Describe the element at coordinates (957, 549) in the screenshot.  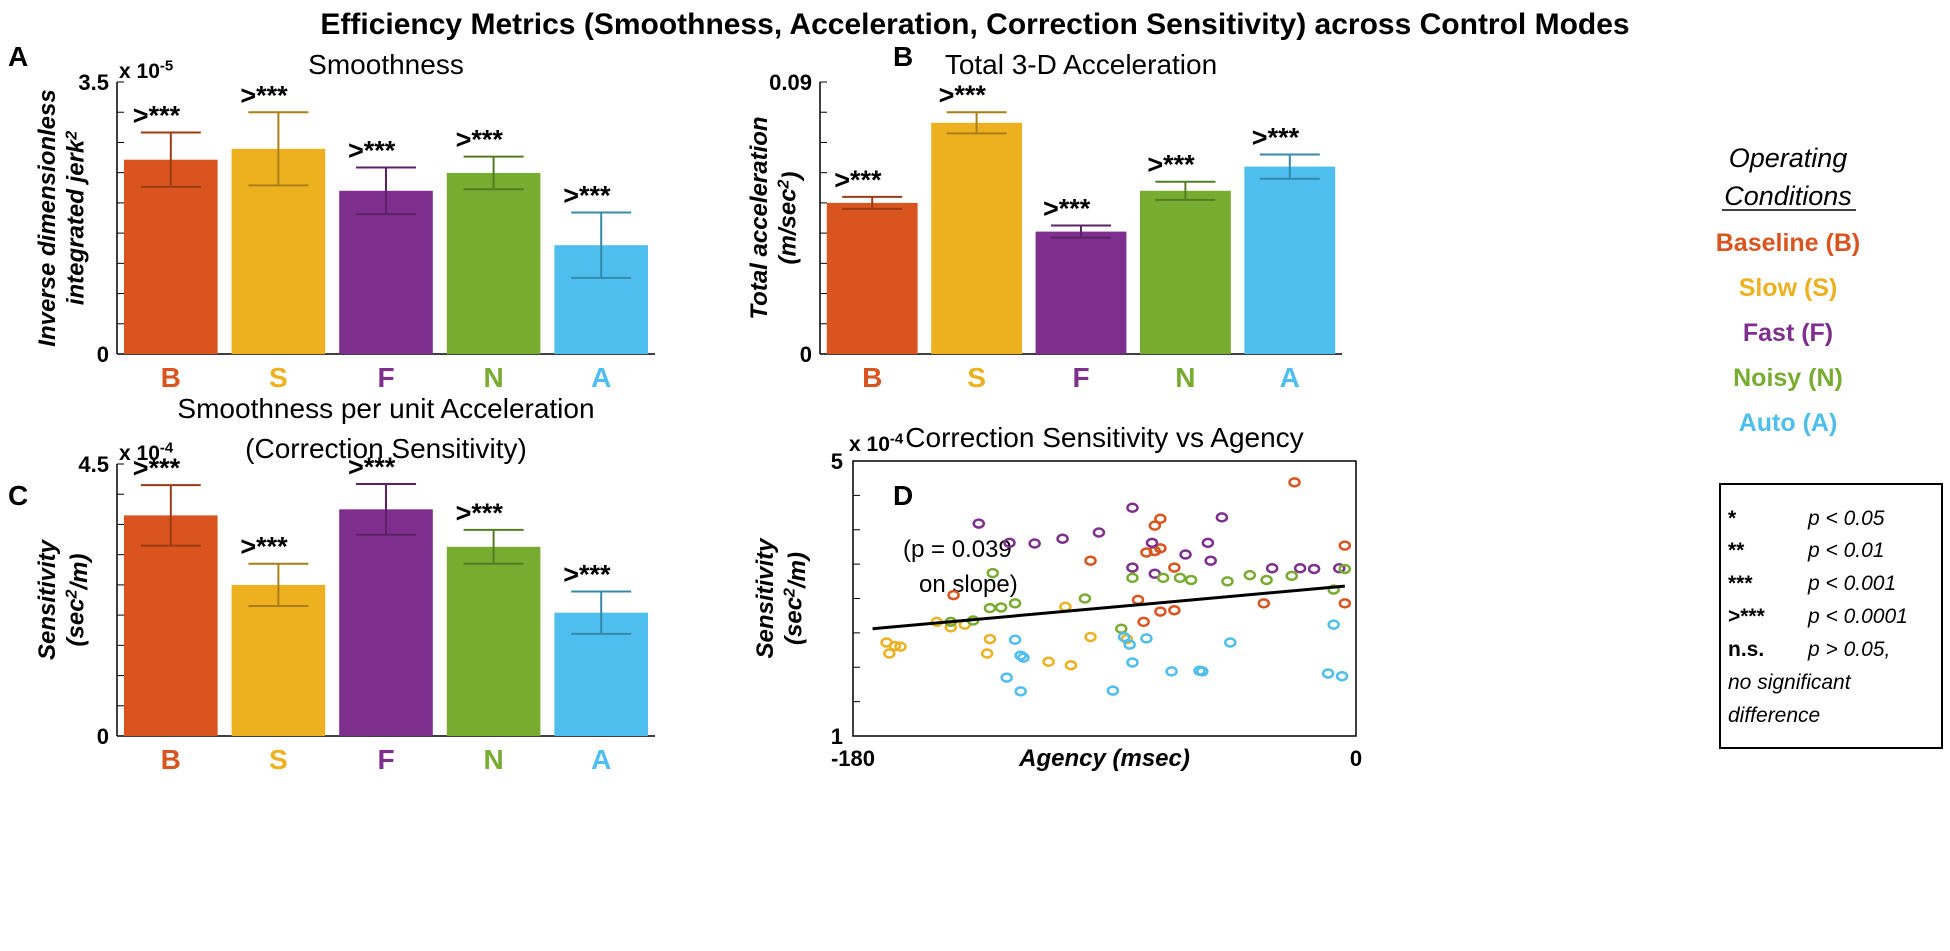
I see `slope-annotation-line1: (p = 0.039` at that location.